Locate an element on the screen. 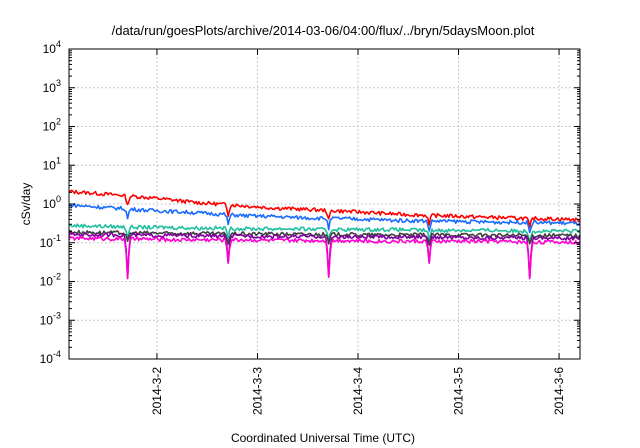 The image size is (640, 448). y-tick-label: 10⁻⁴ is located at coordinates (50, 357).